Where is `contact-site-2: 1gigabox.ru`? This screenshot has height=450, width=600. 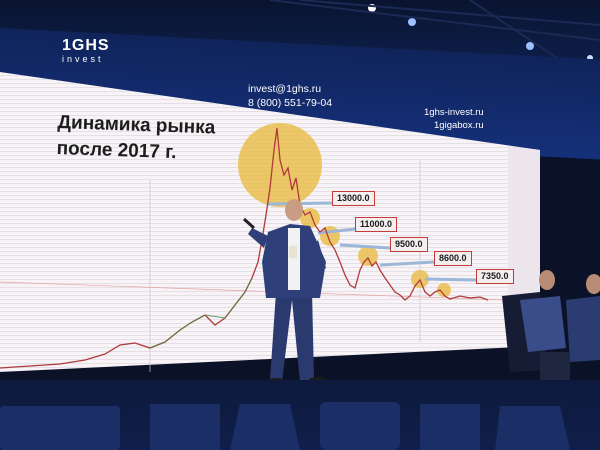
contact-site-2: 1gigabox.ru is located at coordinates (459, 125).